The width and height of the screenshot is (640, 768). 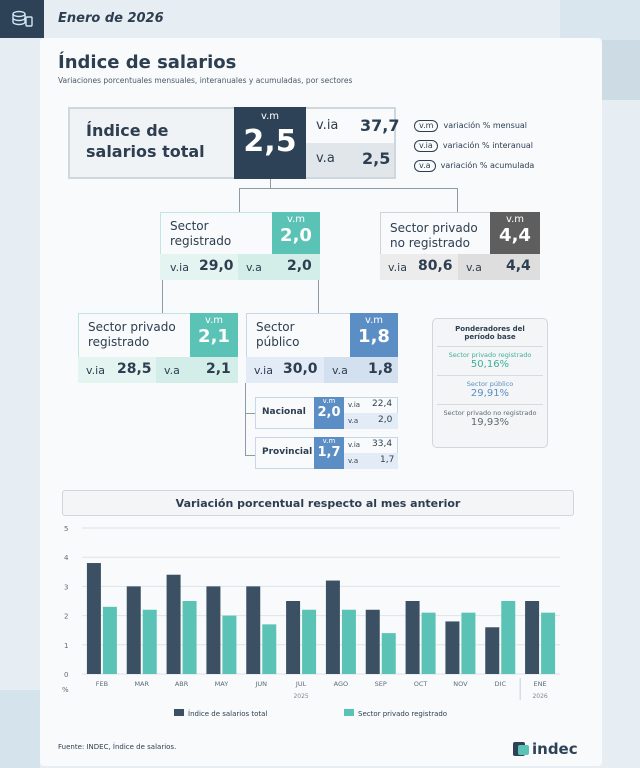 I want to click on ponderador-publico-label: Sector público, so click(x=490, y=384).